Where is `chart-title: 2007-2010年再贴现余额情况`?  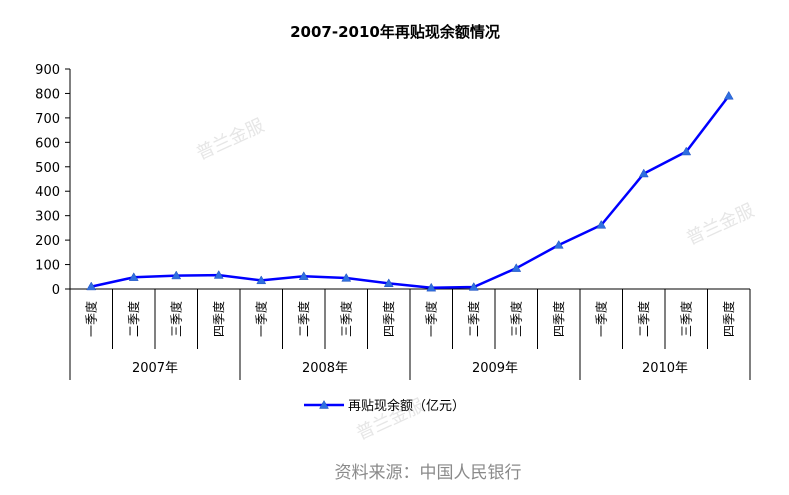
chart-title: 2007-2010年再贴现余额情况 is located at coordinates (395, 32).